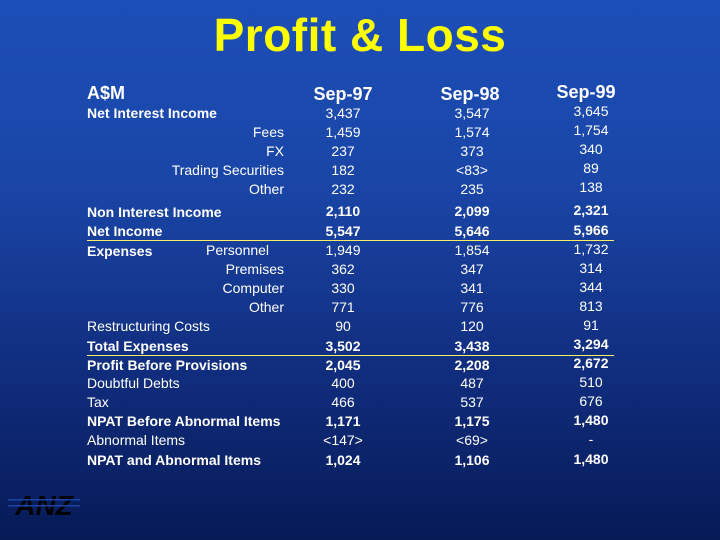  I want to click on row-label-npat-before-abnormal: NPAT Before Abnormal Items, so click(184, 421).